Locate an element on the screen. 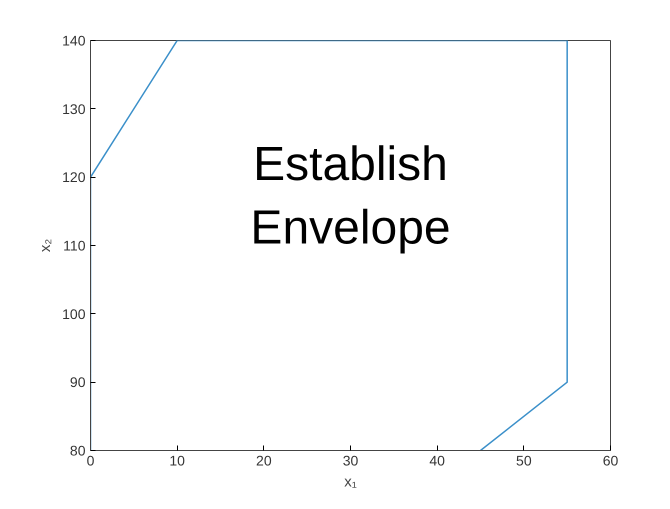 The height and width of the screenshot is (509, 670). y-tick-label: 100 is located at coordinates (74, 314).